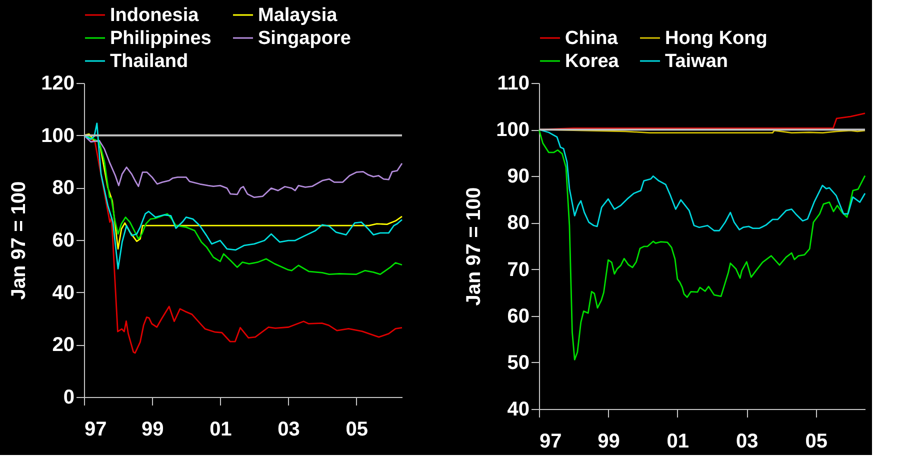 Image resolution: width=912 pixels, height=472 pixels. I want to click on legend-label: Singapore, so click(304, 38).